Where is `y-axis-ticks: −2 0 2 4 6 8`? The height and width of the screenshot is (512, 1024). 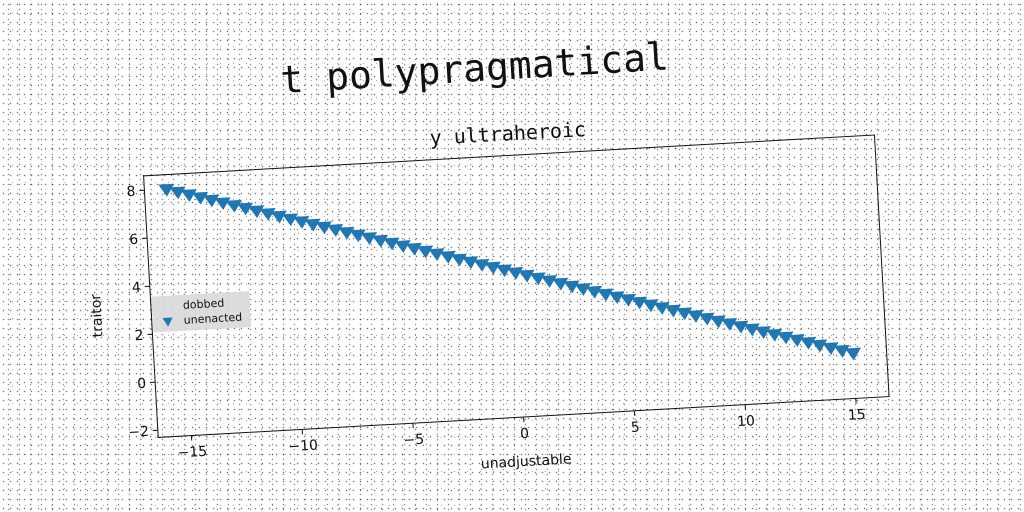 y-axis-ticks: −2 0 2 4 6 8 is located at coordinates (142, 312).